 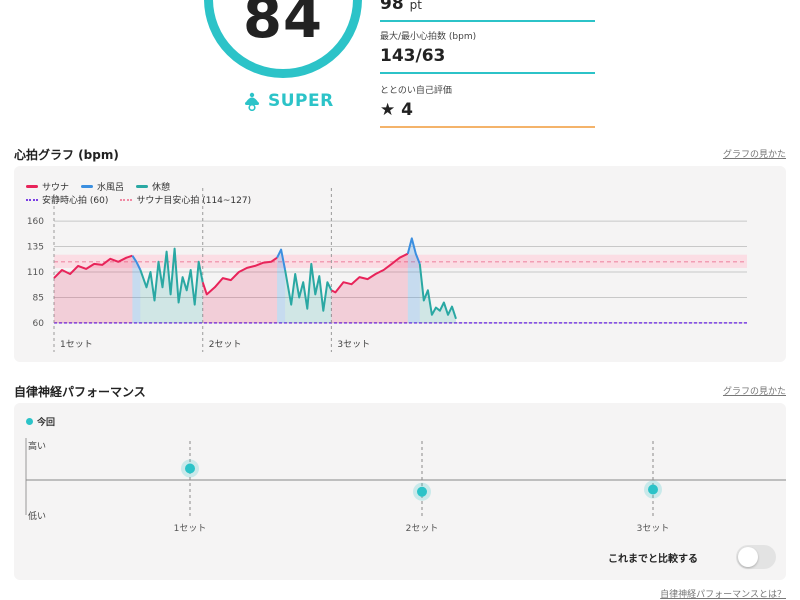 What do you see at coordinates (416, 91) in the screenshot?
I see `stat-label: ととのい自己評価` at bounding box center [416, 91].